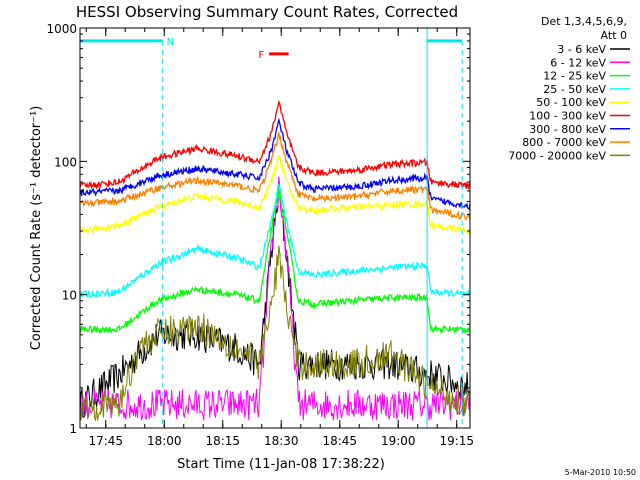 Image resolution: width=640 pixels, height=480 pixels. What do you see at coordinates (69, 296) in the screenshot?
I see `y-tick-label: 10` at bounding box center [69, 296].